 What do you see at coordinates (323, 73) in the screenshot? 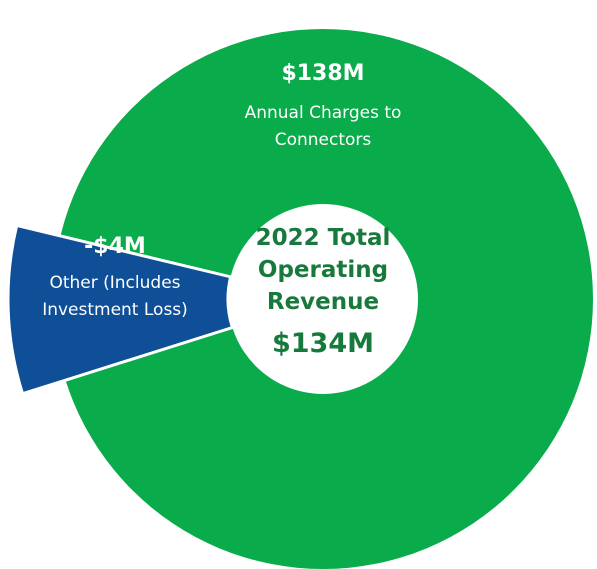
I see `value-label: $138M` at bounding box center [323, 73].